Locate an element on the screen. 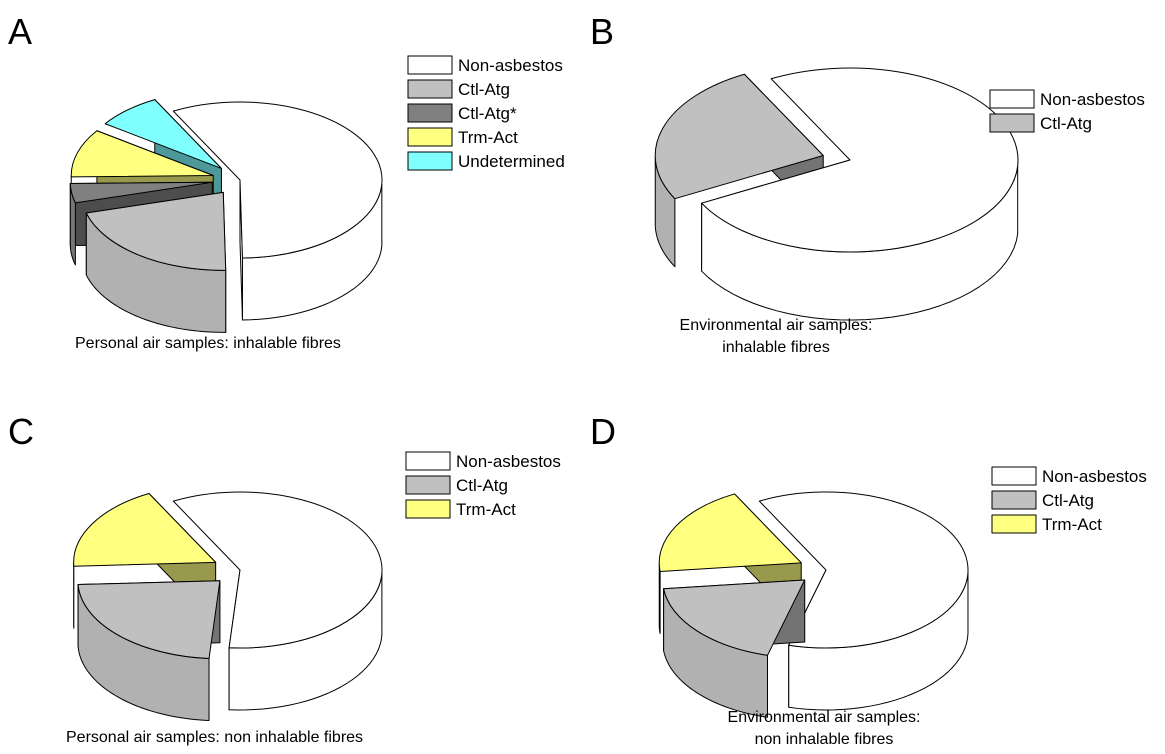 This screenshot has height=754, width=1165. pie-d is located at coordinates (813, 604).